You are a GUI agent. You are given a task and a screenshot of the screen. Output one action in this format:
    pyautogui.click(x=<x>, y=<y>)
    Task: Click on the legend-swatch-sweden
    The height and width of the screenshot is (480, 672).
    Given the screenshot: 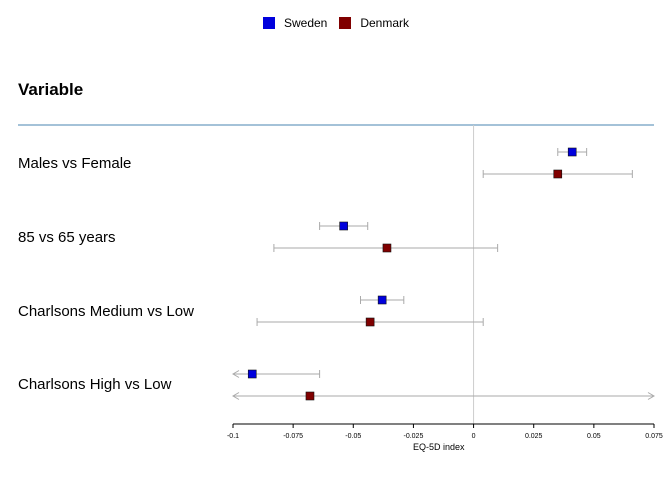 What is the action you would take?
    pyautogui.click(x=268, y=23)
    